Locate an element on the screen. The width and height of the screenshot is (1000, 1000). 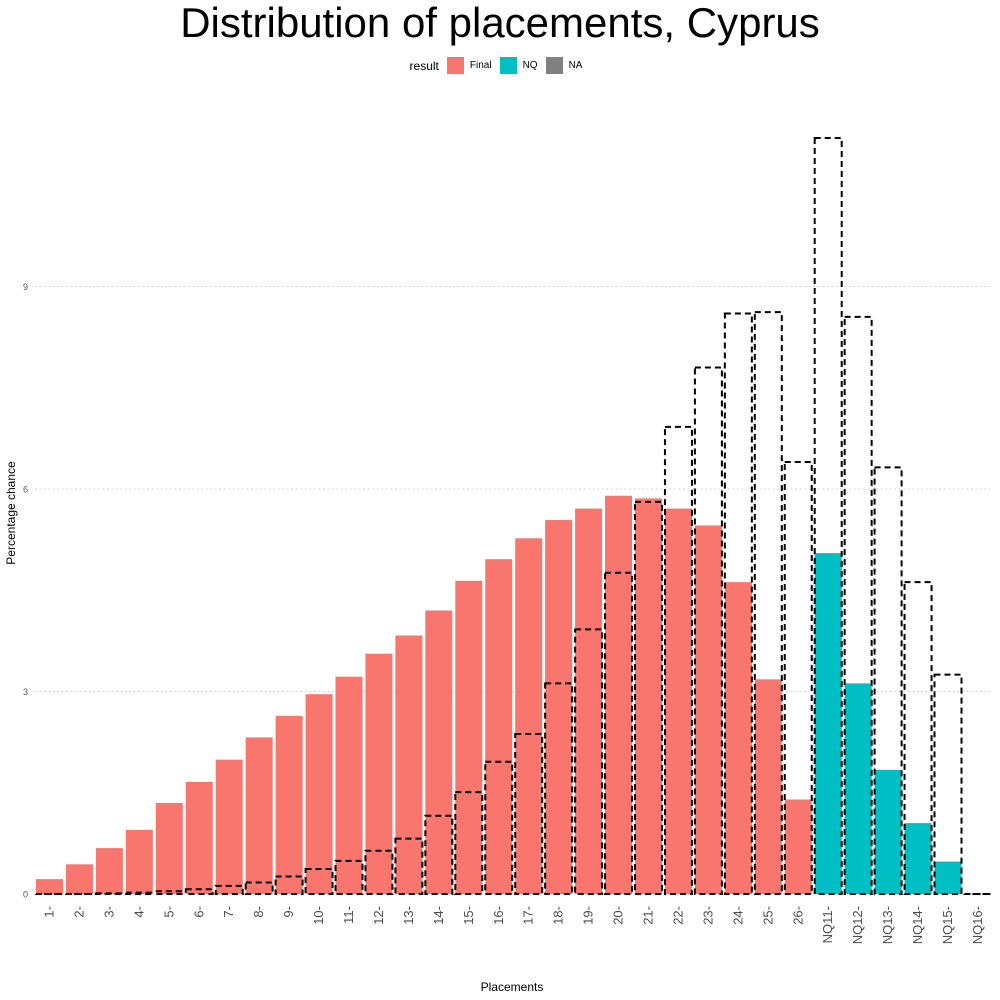
outline-bar-NQ12- is located at coordinates (858, 605).